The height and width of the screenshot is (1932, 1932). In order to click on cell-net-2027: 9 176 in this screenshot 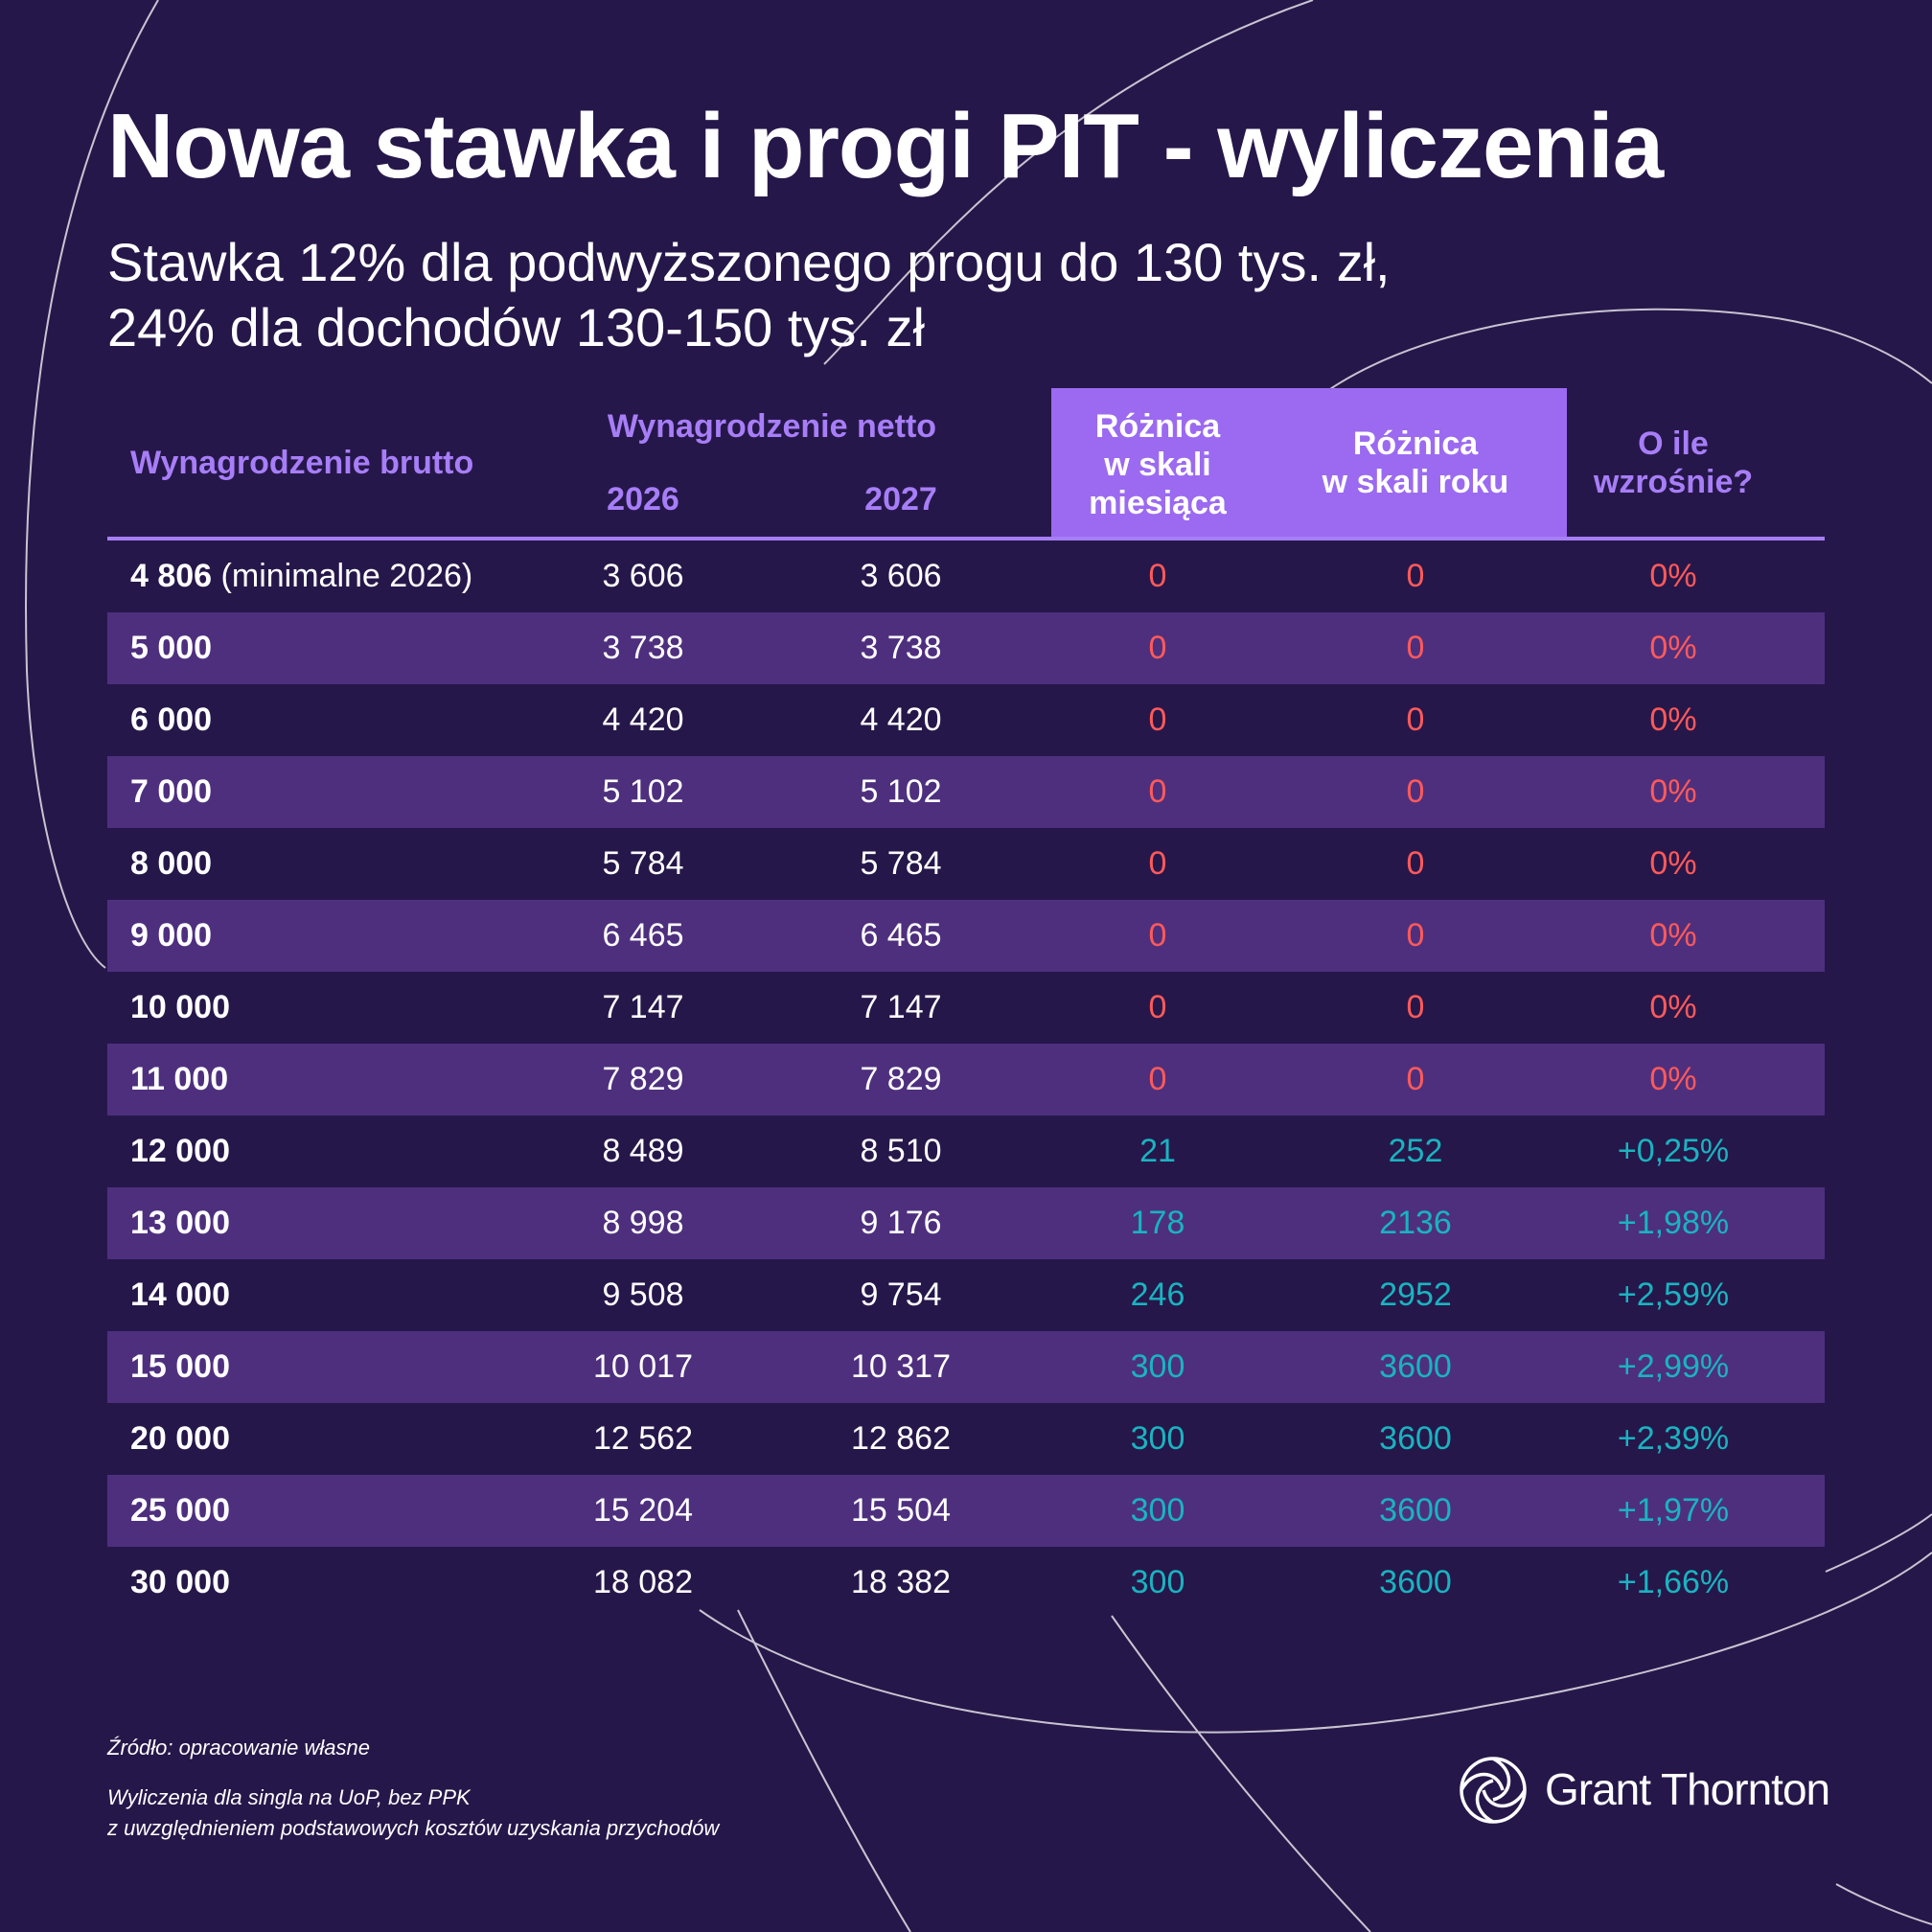, I will do `click(901, 1223)`.